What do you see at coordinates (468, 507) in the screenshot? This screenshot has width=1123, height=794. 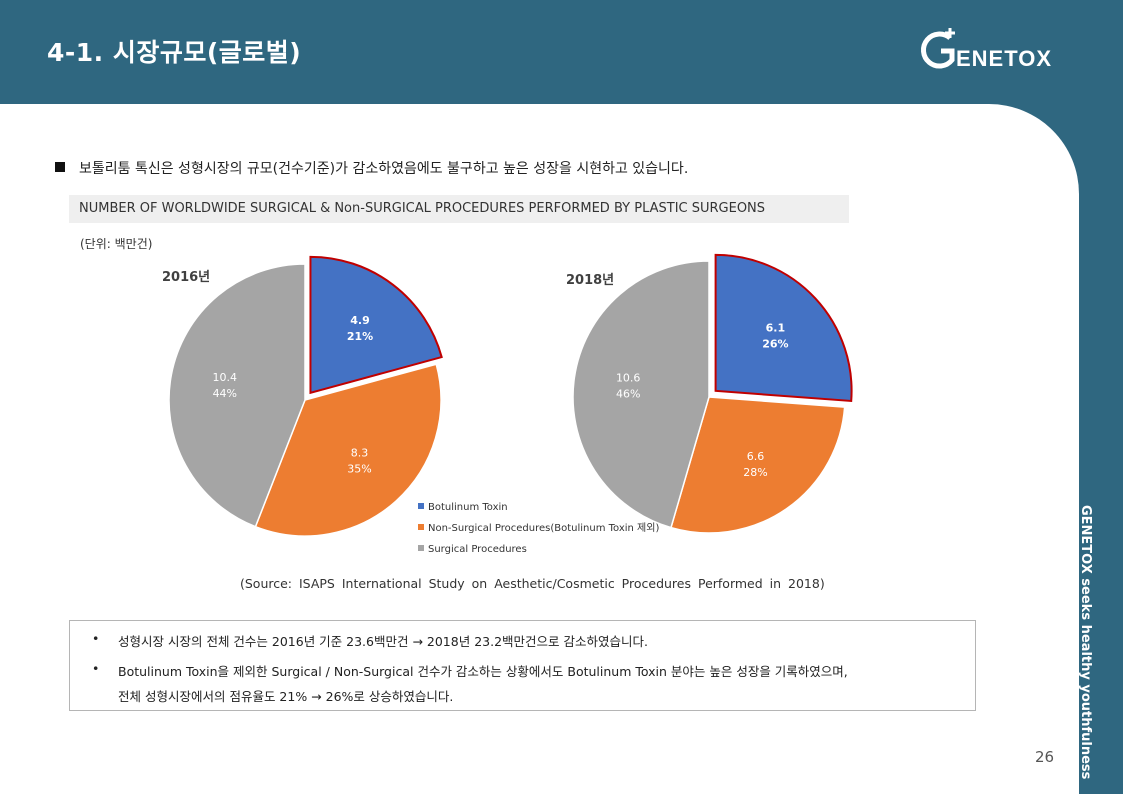 I see `legend-label: Botulinum Toxin` at bounding box center [468, 507].